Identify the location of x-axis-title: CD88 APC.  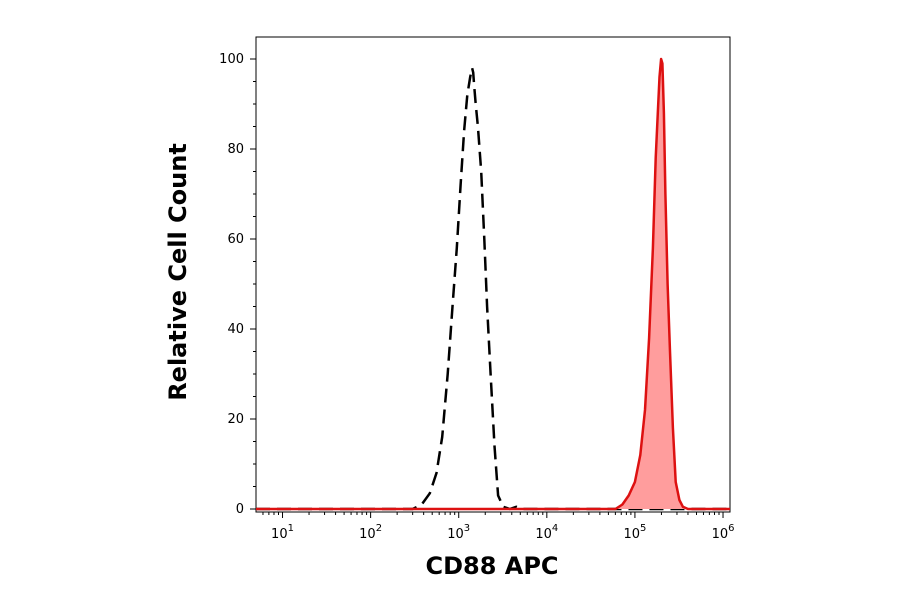
(491, 566).